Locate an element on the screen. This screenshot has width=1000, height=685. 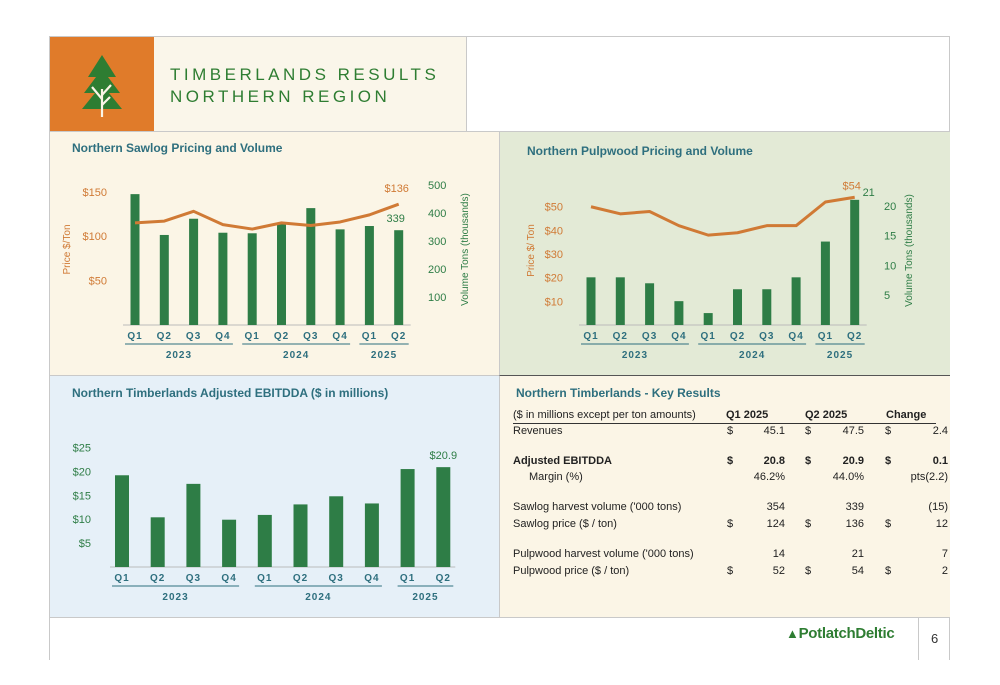
year-label: 2025 is located at coordinates (425, 597).